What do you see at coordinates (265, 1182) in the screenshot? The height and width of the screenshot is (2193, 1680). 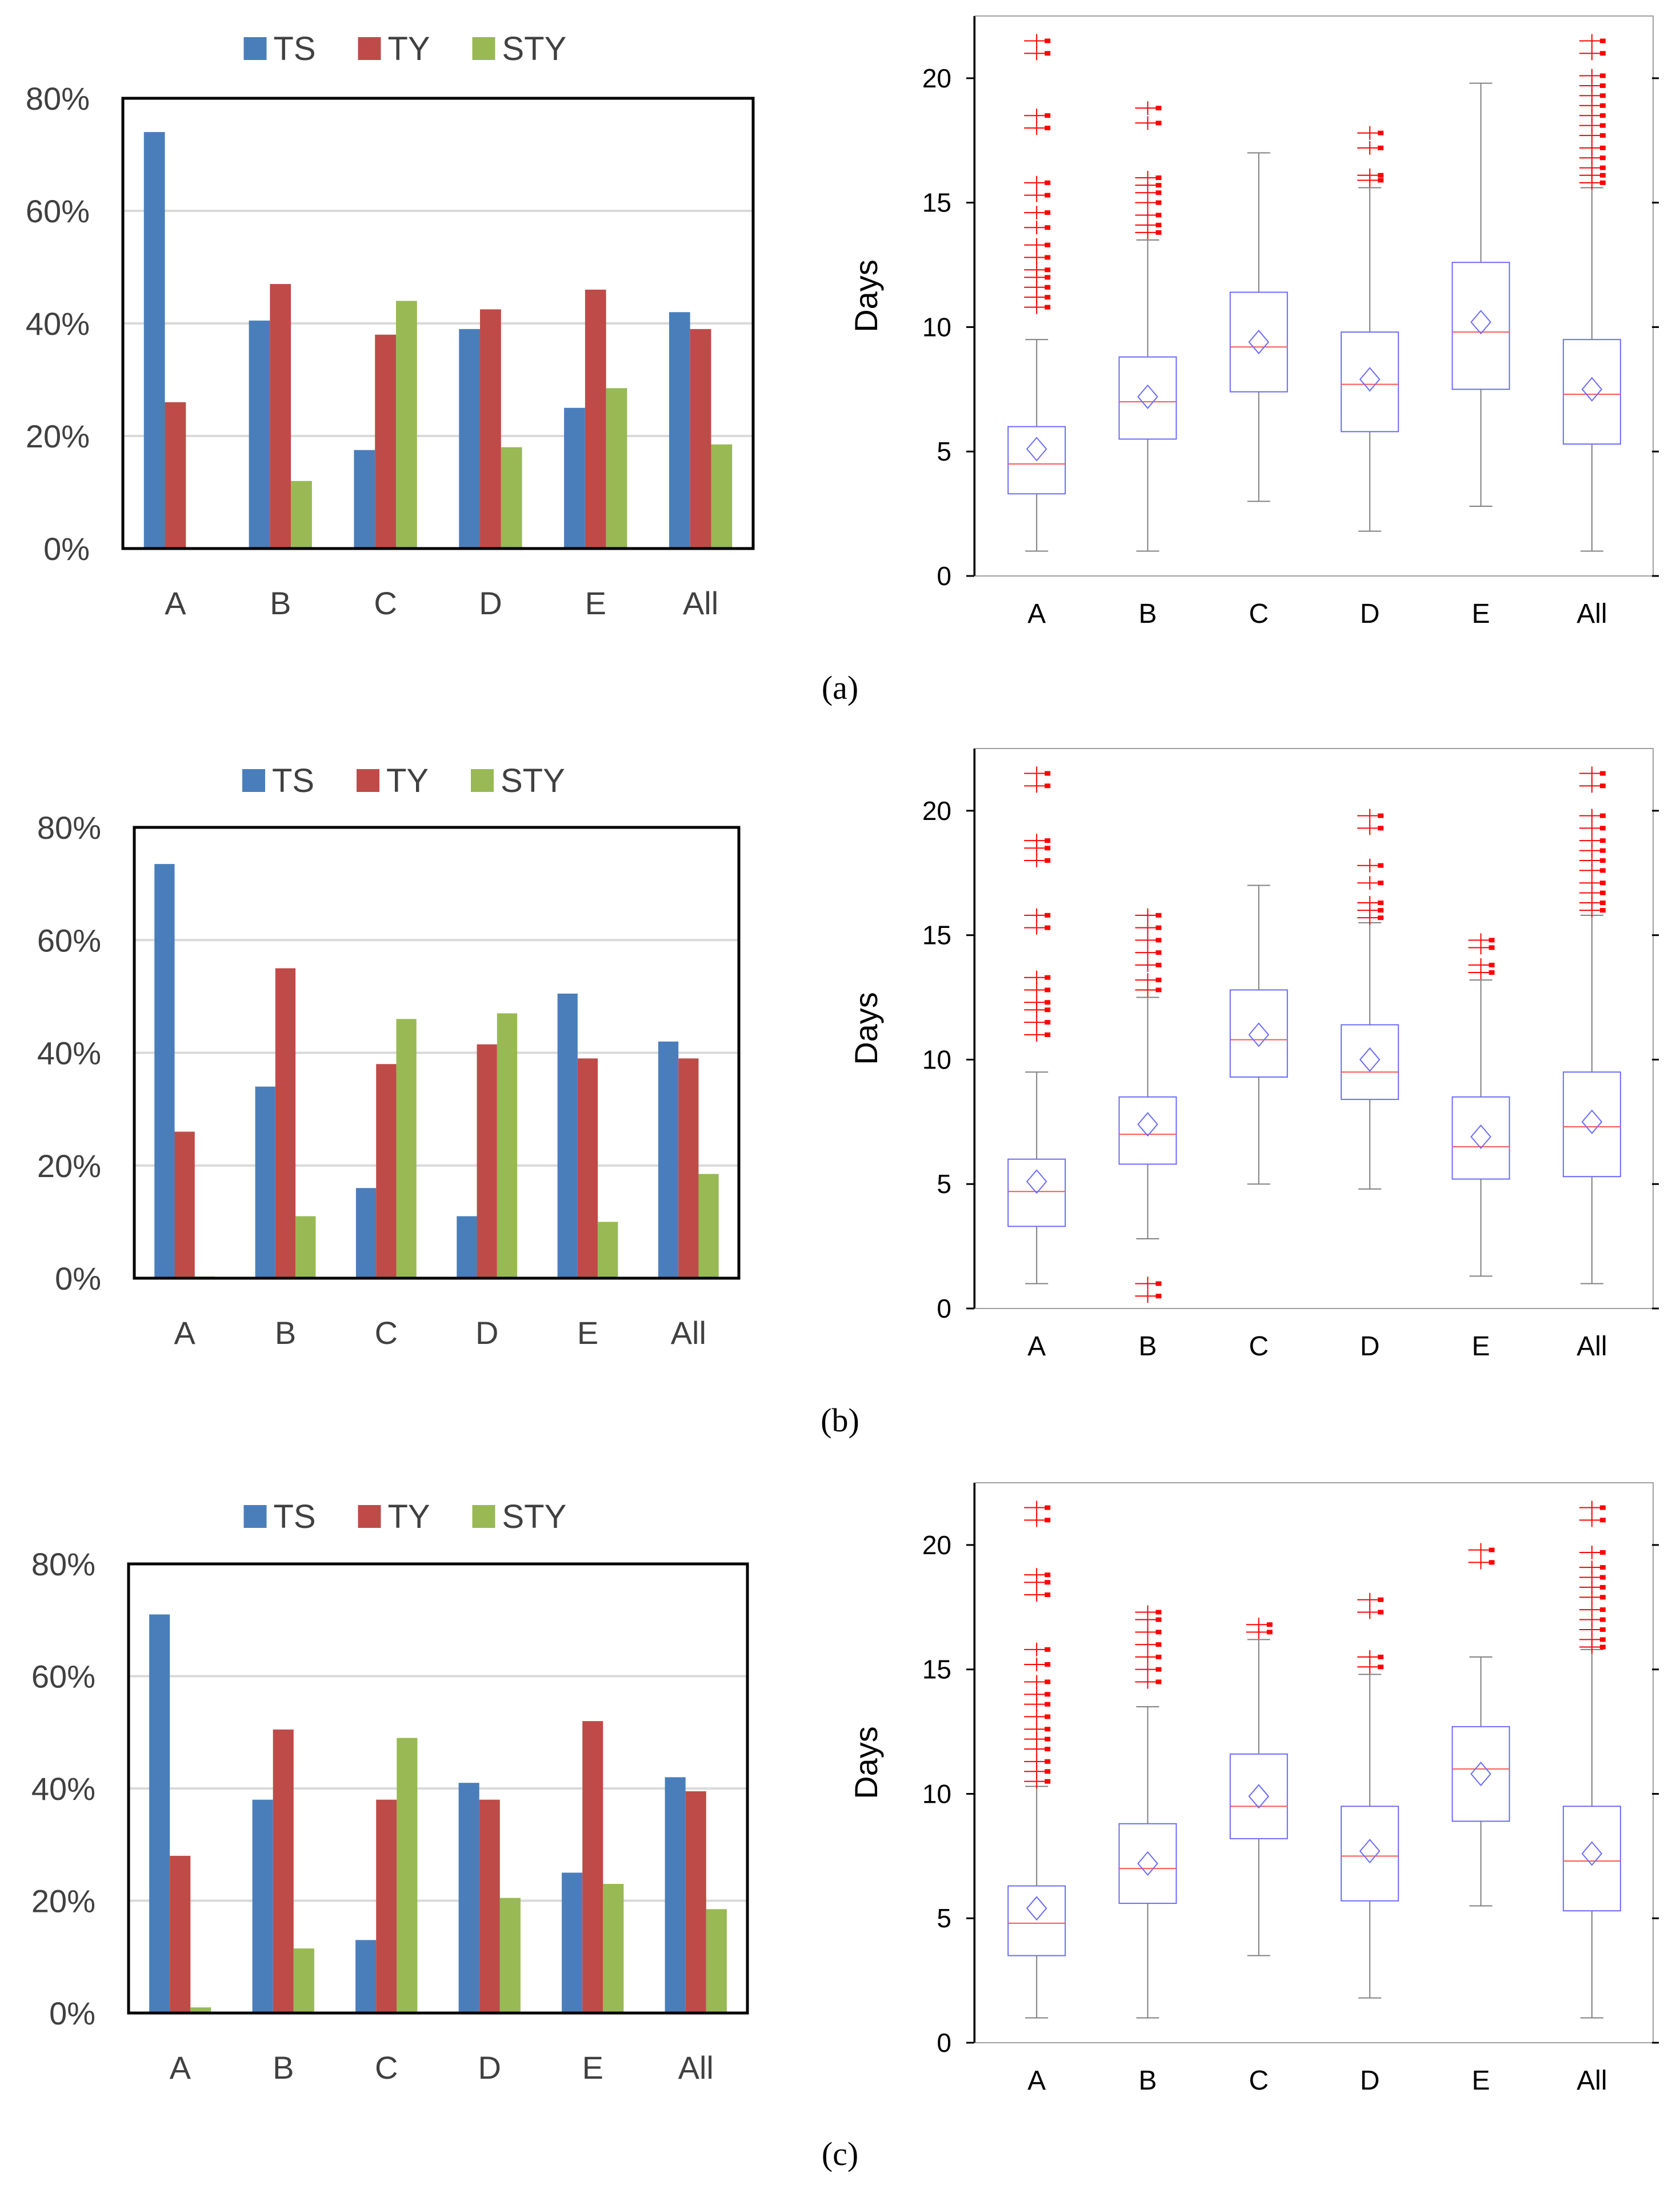 I see `bar-ts-b` at bounding box center [265, 1182].